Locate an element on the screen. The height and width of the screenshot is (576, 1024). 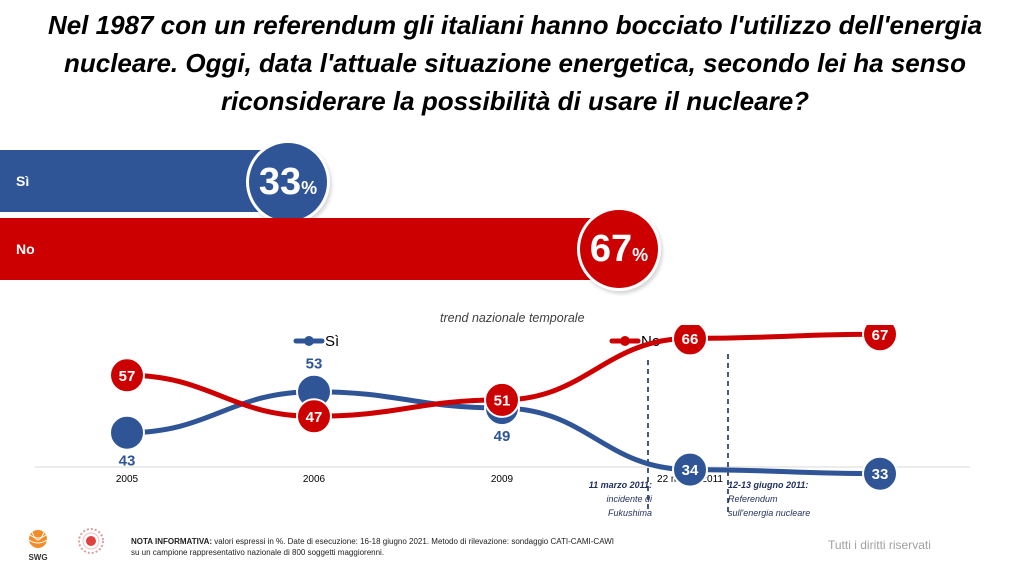
data-point-si: 43 is located at coordinates (127, 442).